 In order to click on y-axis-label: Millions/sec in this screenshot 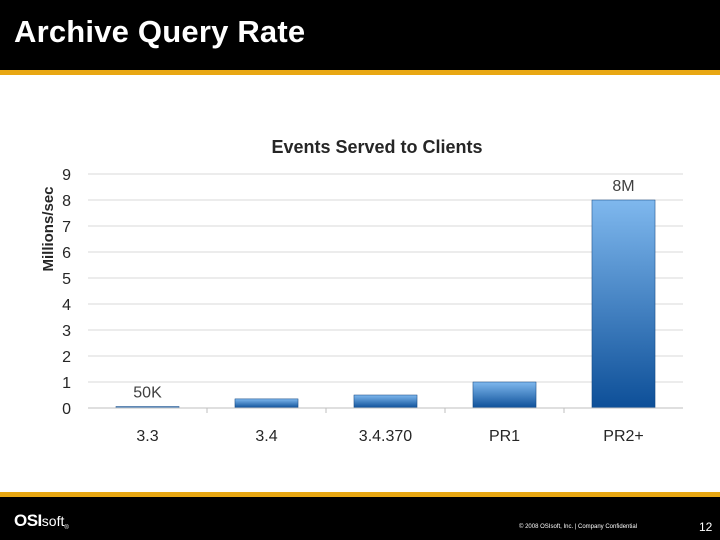, I will do `click(48, 228)`.